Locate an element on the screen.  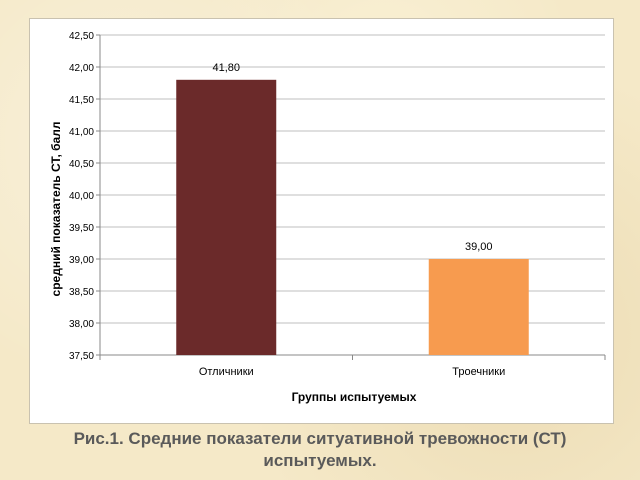
x-tick-labels: Отличники Троечники is located at coordinates (352, 372).